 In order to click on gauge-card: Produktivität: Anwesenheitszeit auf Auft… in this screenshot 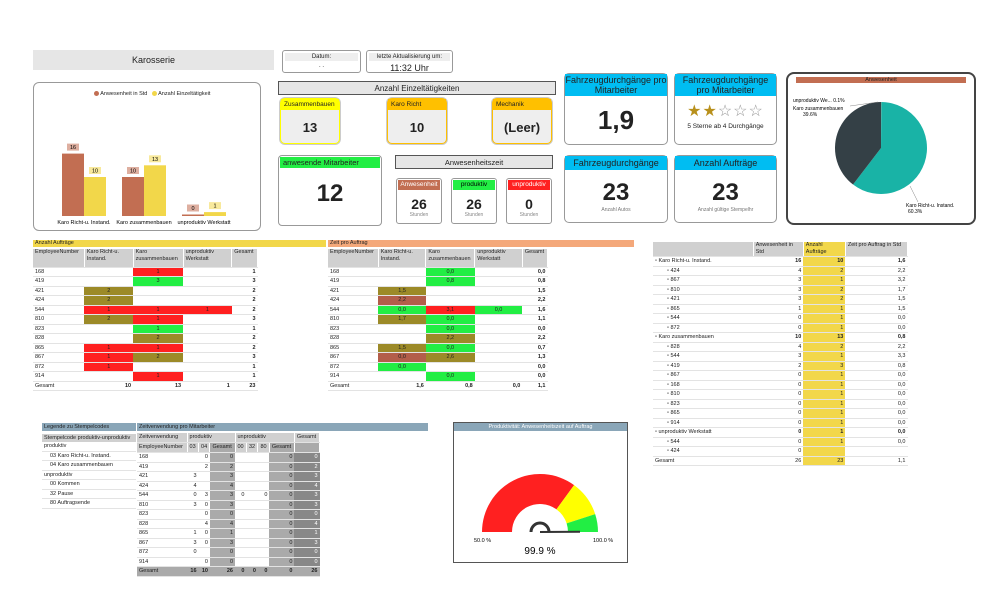, I will do `click(540, 492)`.